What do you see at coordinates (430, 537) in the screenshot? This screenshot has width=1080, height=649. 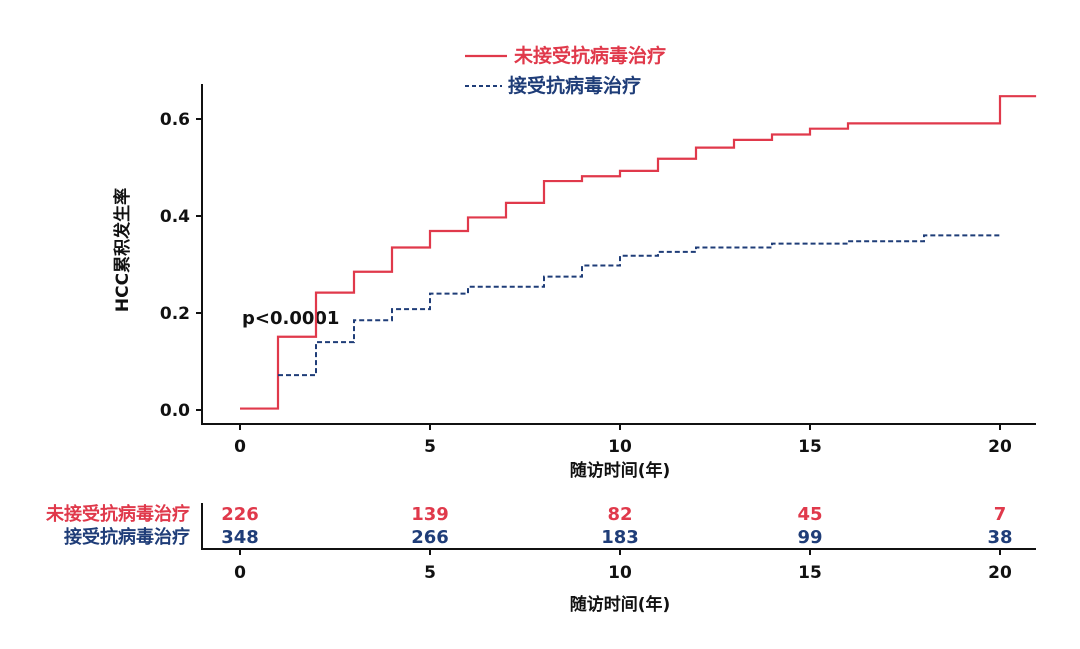 I see `risk-count: 266` at bounding box center [430, 537].